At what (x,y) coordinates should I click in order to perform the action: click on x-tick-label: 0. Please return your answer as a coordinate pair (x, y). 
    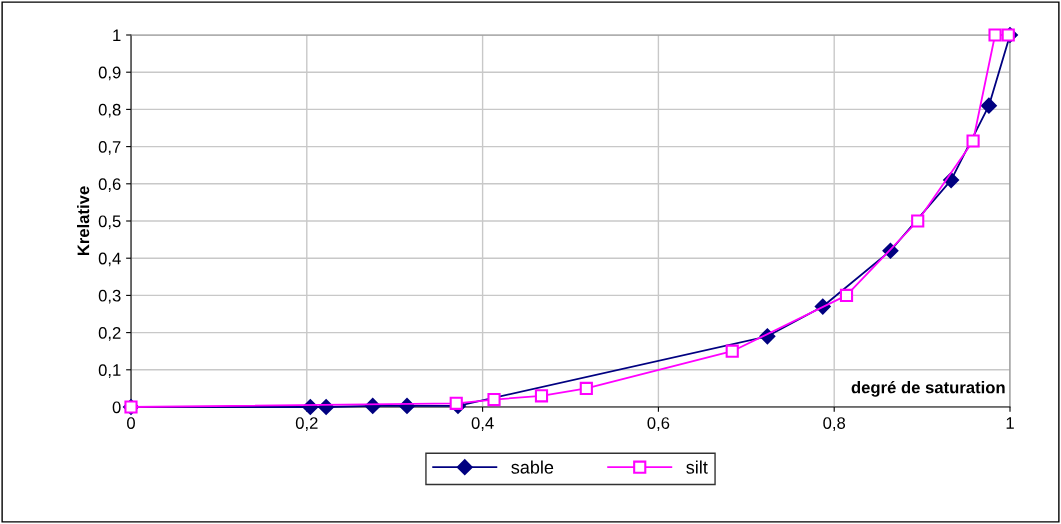
    Looking at the image, I should click on (131, 423).